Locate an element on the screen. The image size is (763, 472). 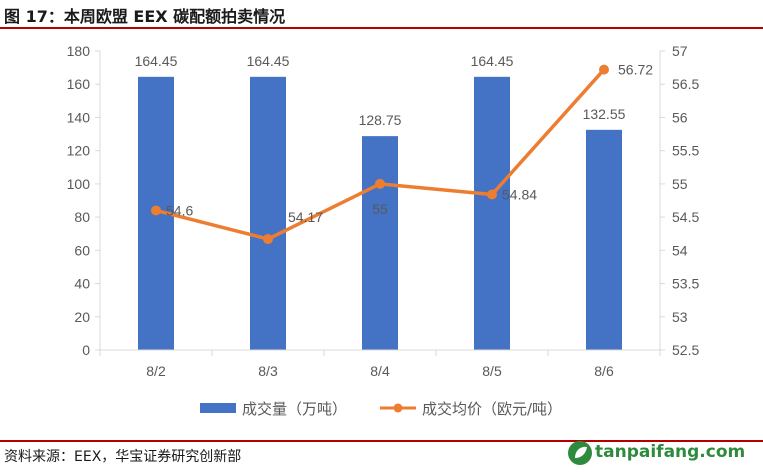
watermark-text: tanpaifang.com is located at coordinates (670, 452).